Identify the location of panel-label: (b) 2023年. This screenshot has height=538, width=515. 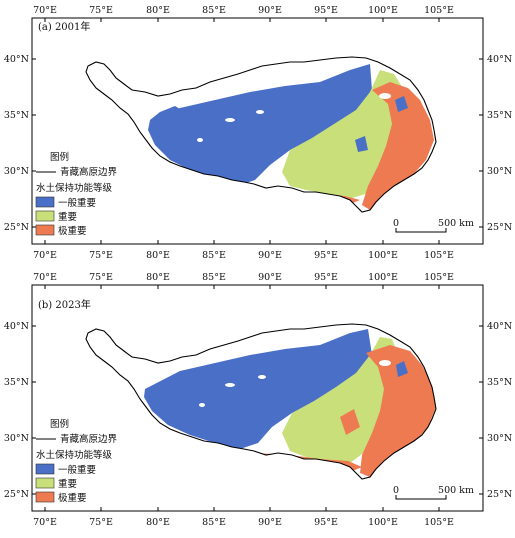
(64, 304).